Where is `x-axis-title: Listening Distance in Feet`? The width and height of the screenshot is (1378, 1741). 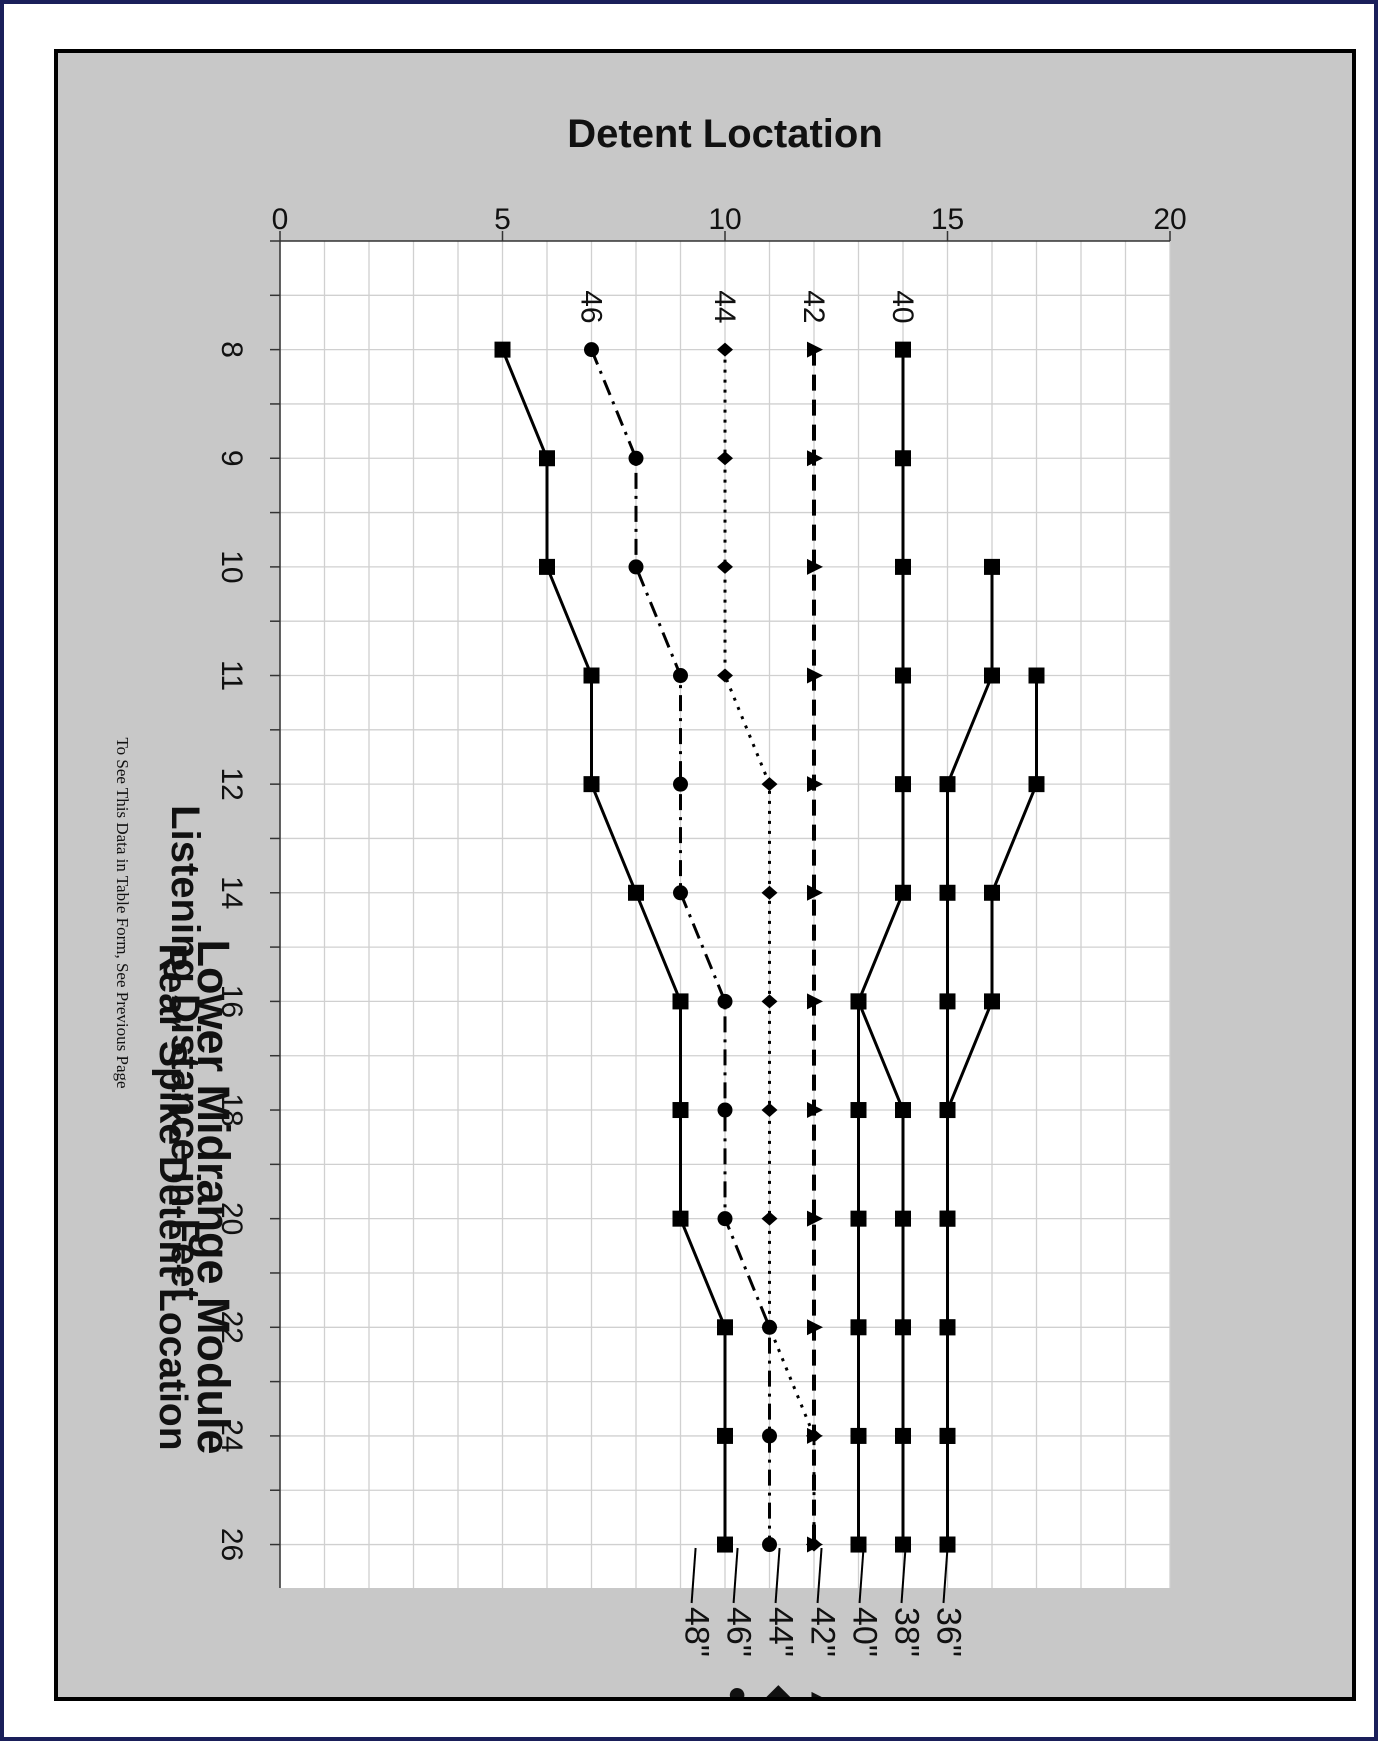 x-axis-title: Listening Distance in Feet is located at coordinates (185, 1053).